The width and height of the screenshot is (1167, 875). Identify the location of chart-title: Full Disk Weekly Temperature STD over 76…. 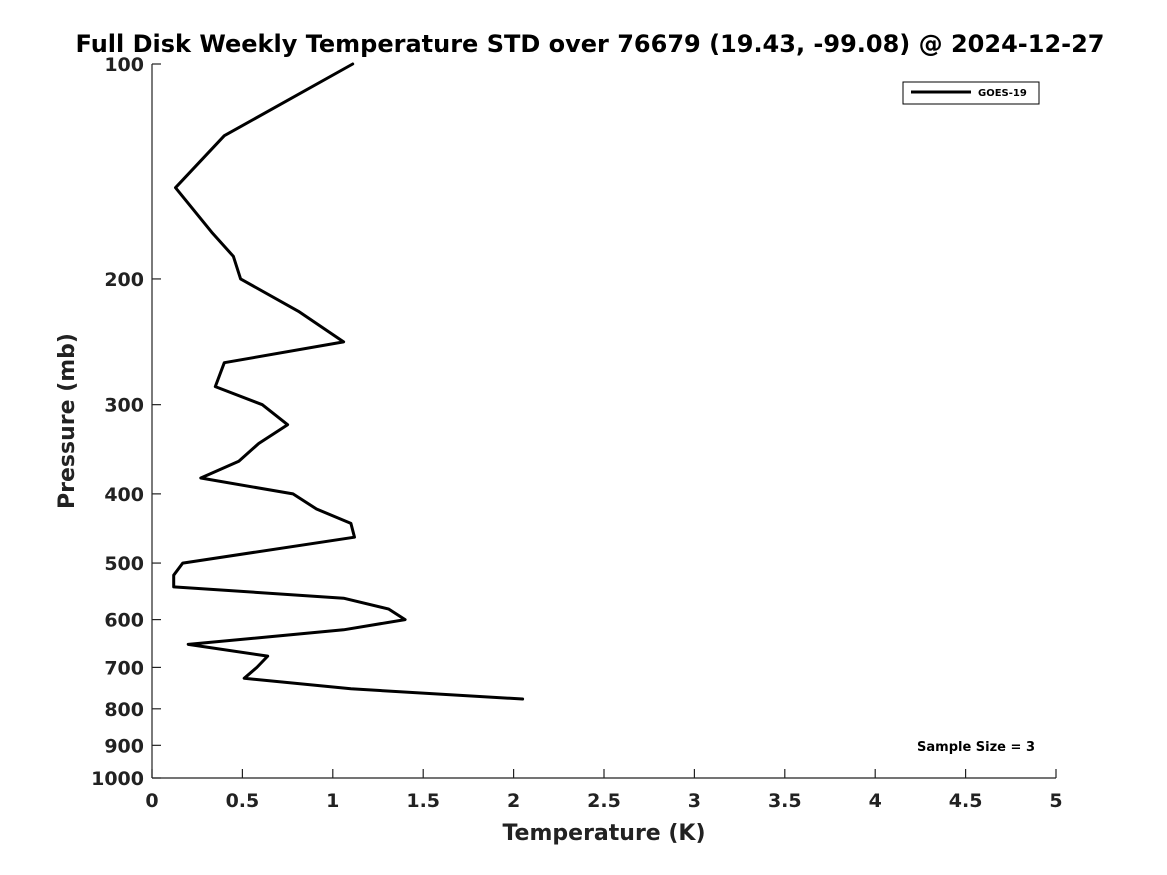
(590, 44).